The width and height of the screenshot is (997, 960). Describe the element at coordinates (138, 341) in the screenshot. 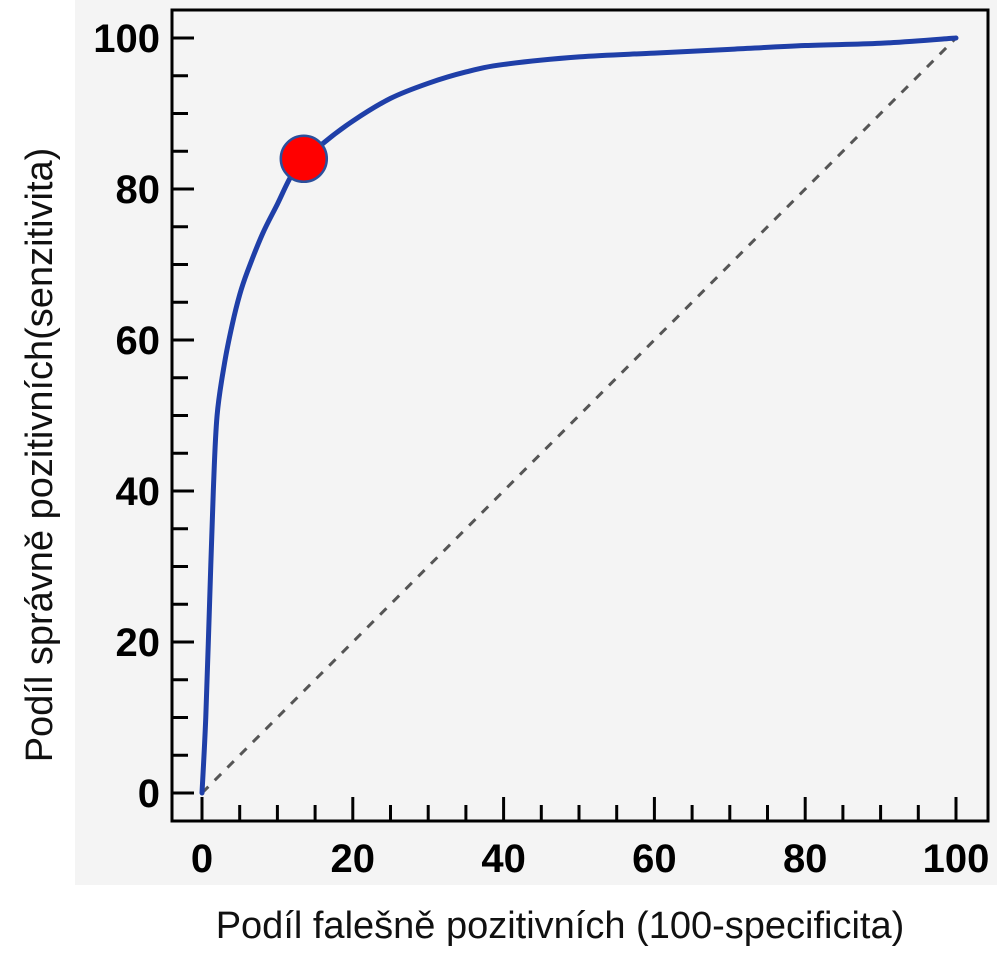

I see `y-tick-label: 60` at that location.